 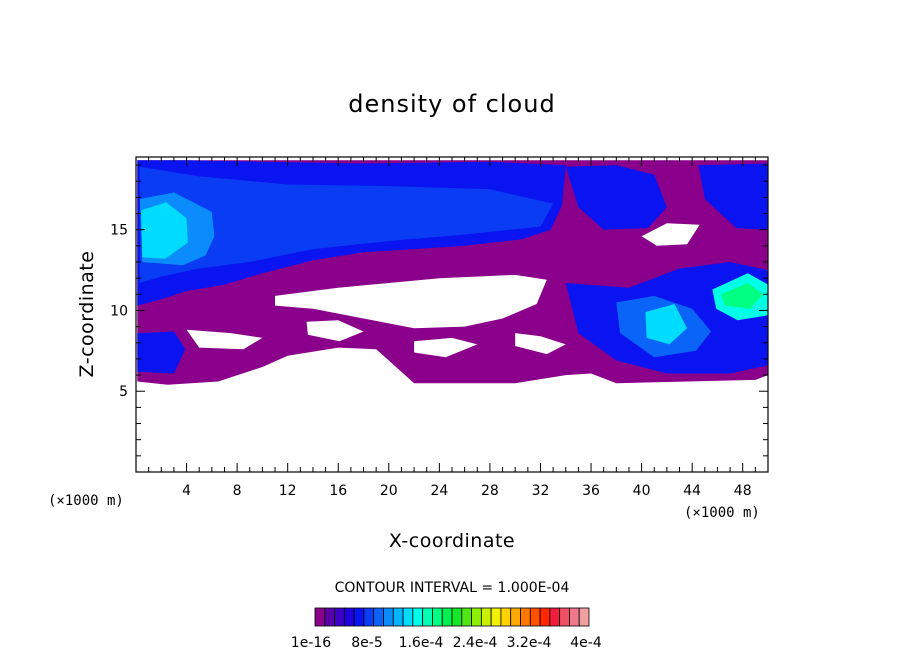 What do you see at coordinates (490, 491) in the screenshot?
I see `x-tick-label: 28` at bounding box center [490, 491].